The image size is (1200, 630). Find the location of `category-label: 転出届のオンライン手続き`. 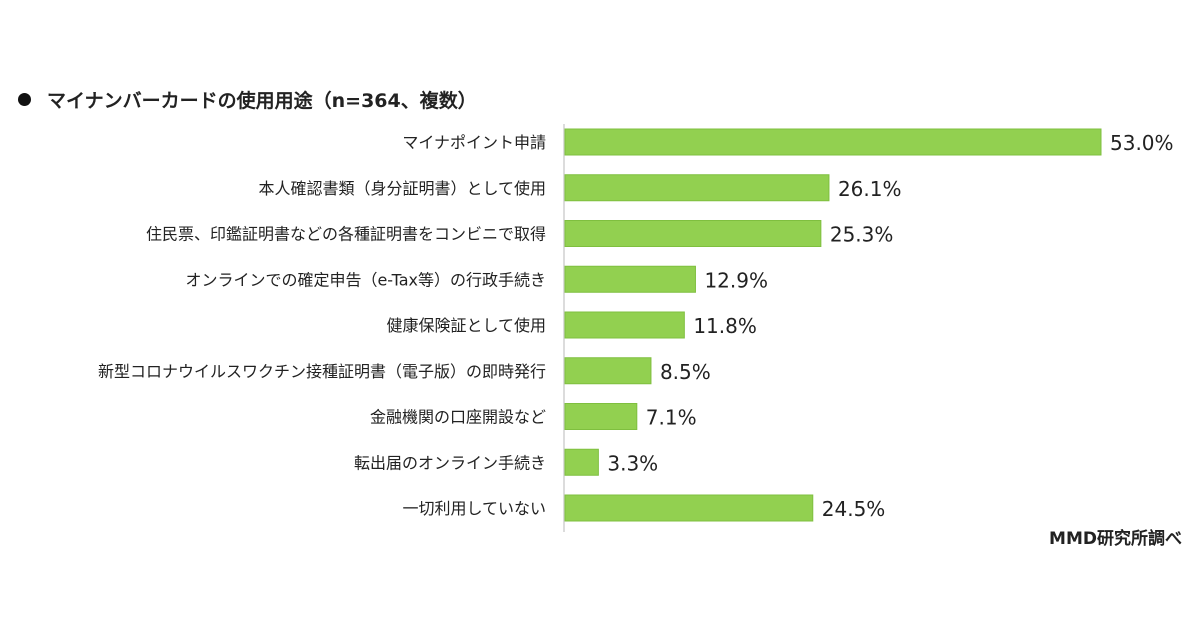

category-label: 転出届のオンライン手続き is located at coordinates (450, 462).